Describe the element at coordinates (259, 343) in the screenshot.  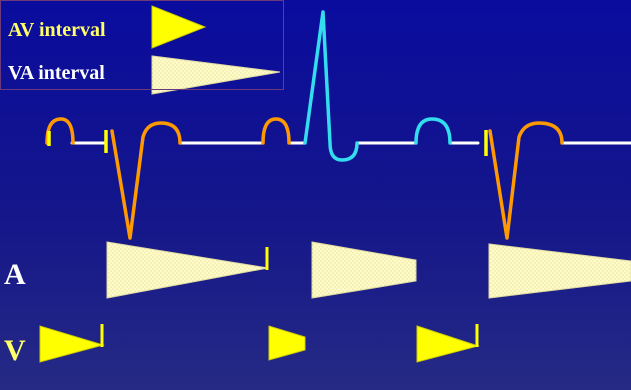
I see `v-row-av-wedges` at that location.